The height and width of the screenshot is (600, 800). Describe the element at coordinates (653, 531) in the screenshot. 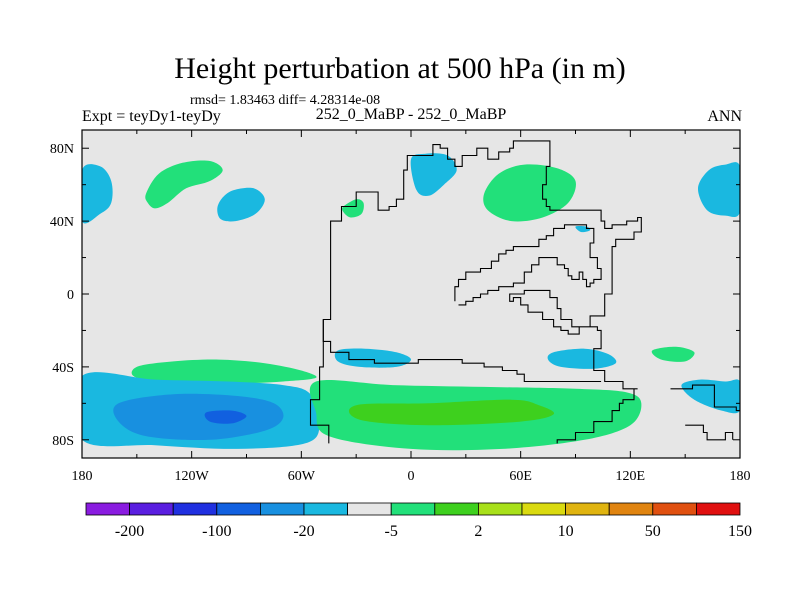

I see `colorbar-label-6: 50` at that location.